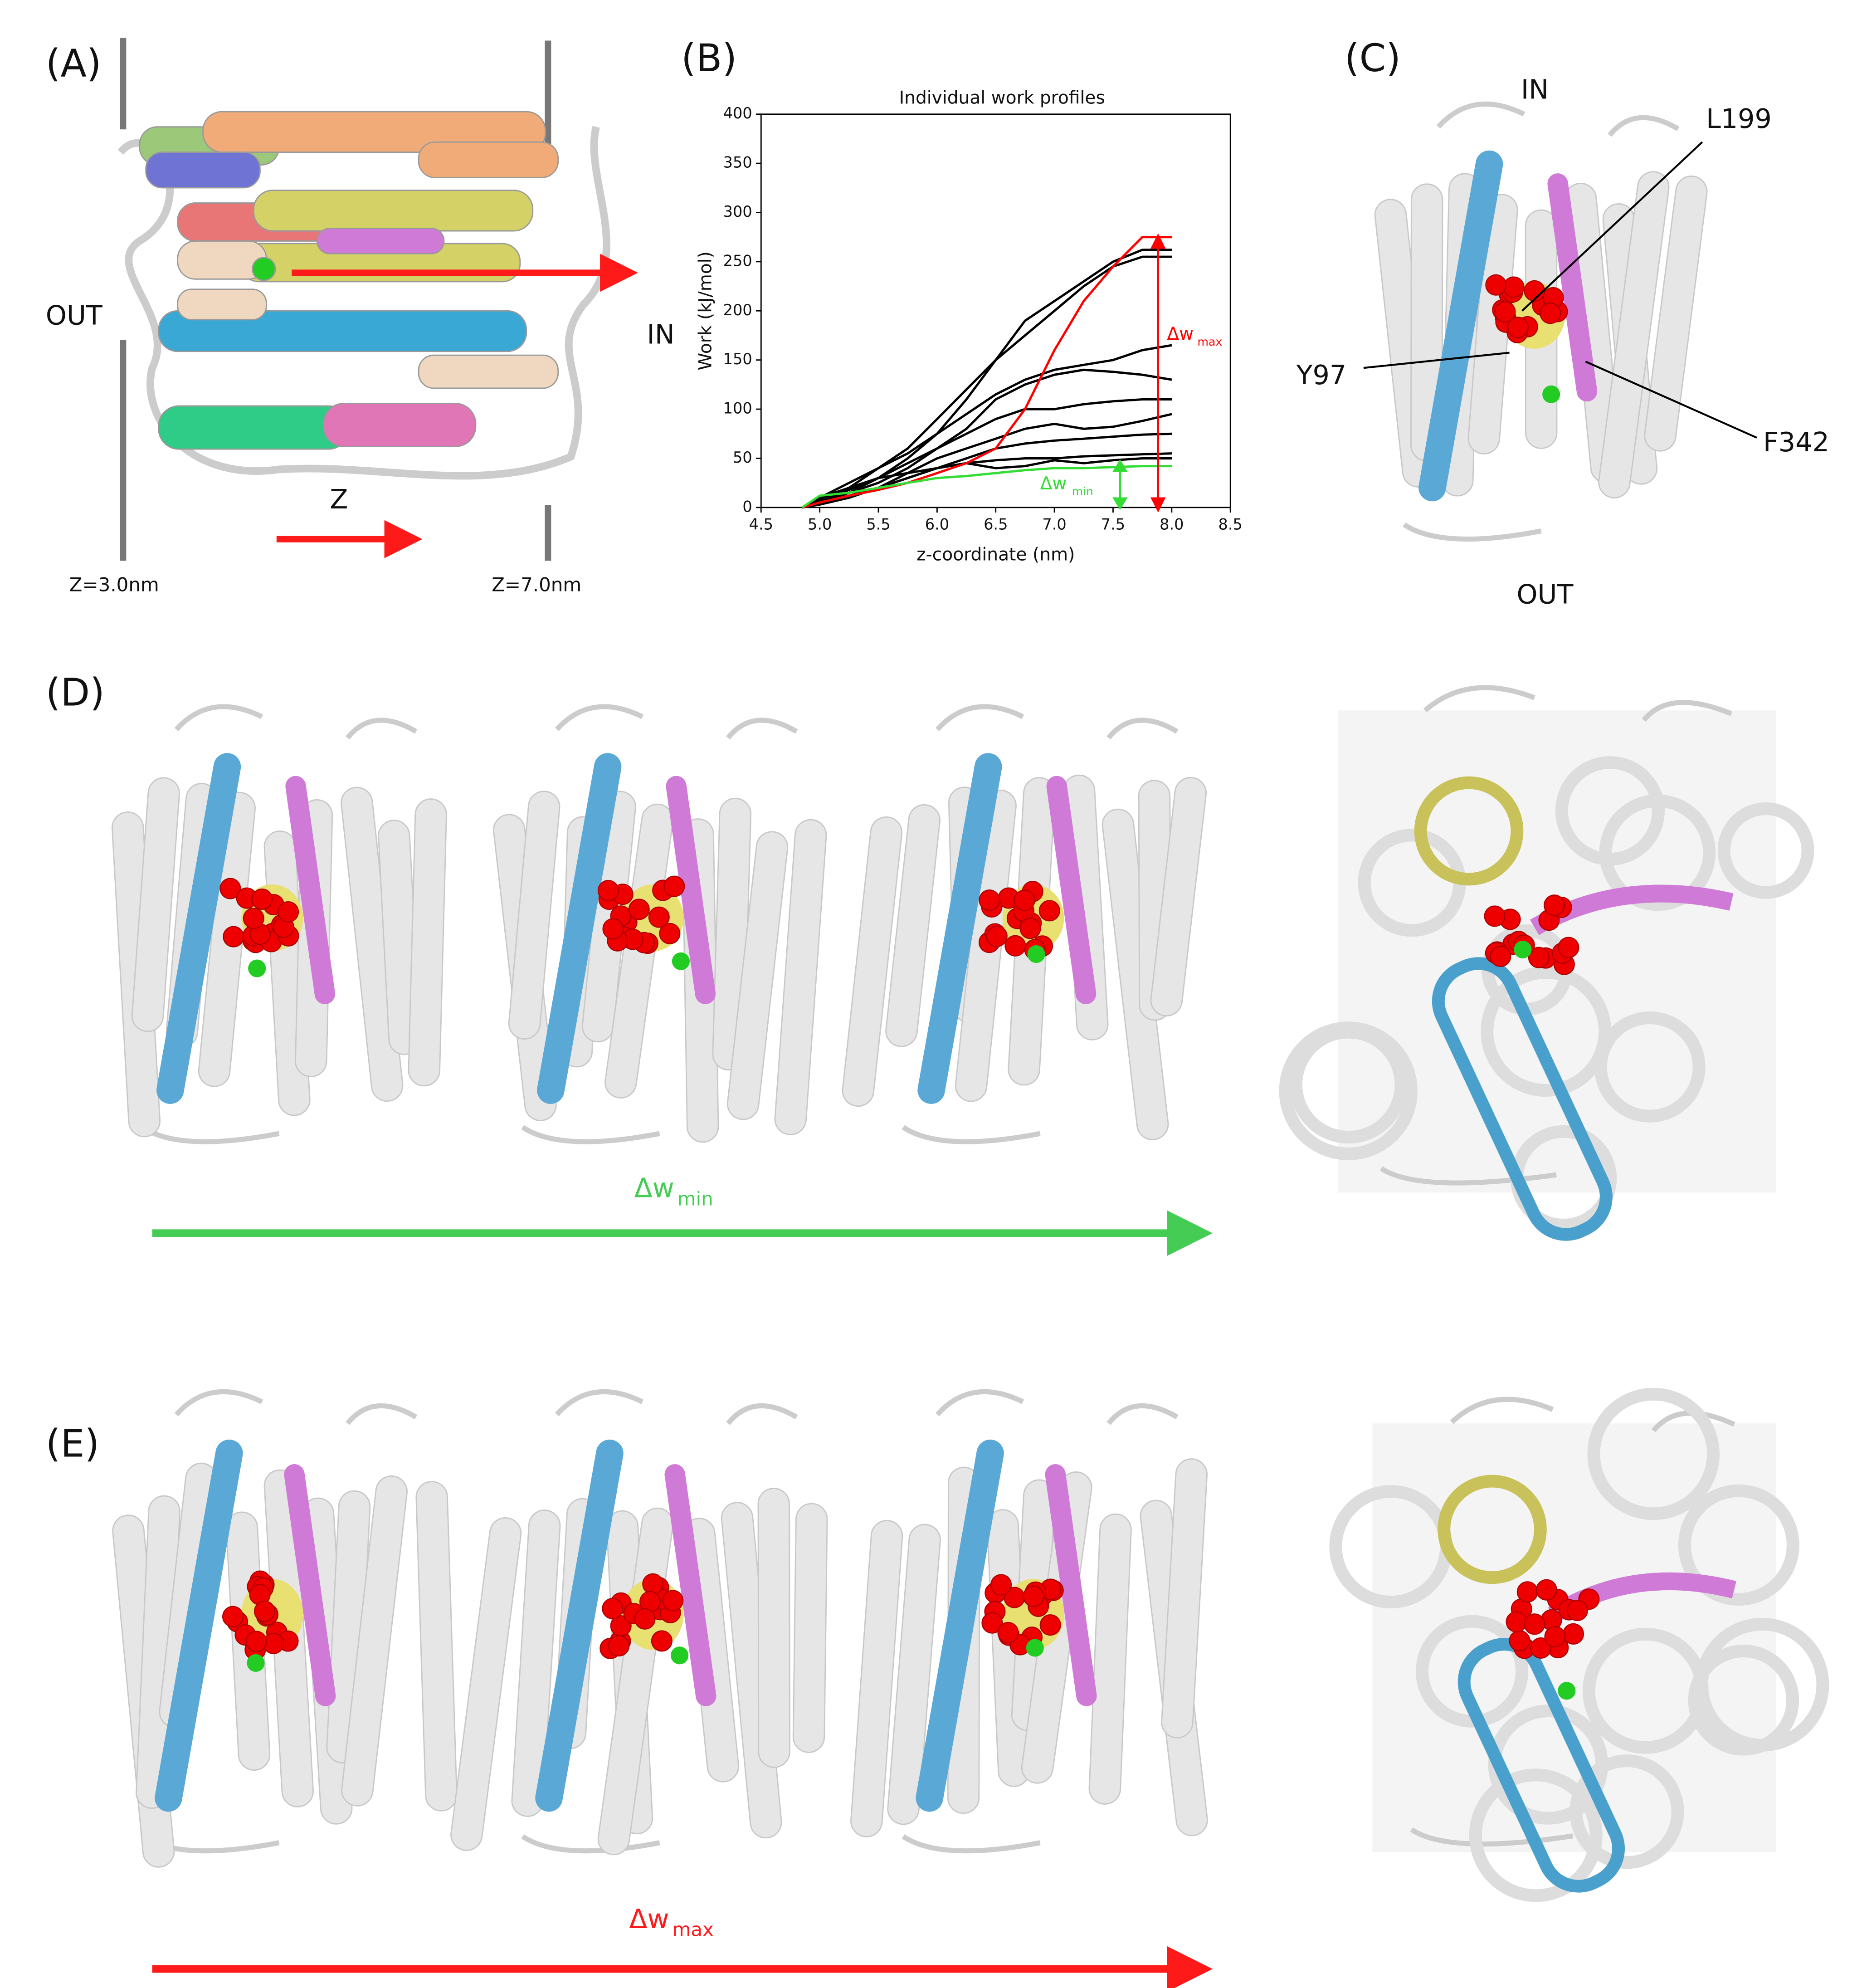  What do you see at coordinates (820, 524) in the screenshot?
I see `x-tick-label: 5.0` at bounding box center [820, 524].